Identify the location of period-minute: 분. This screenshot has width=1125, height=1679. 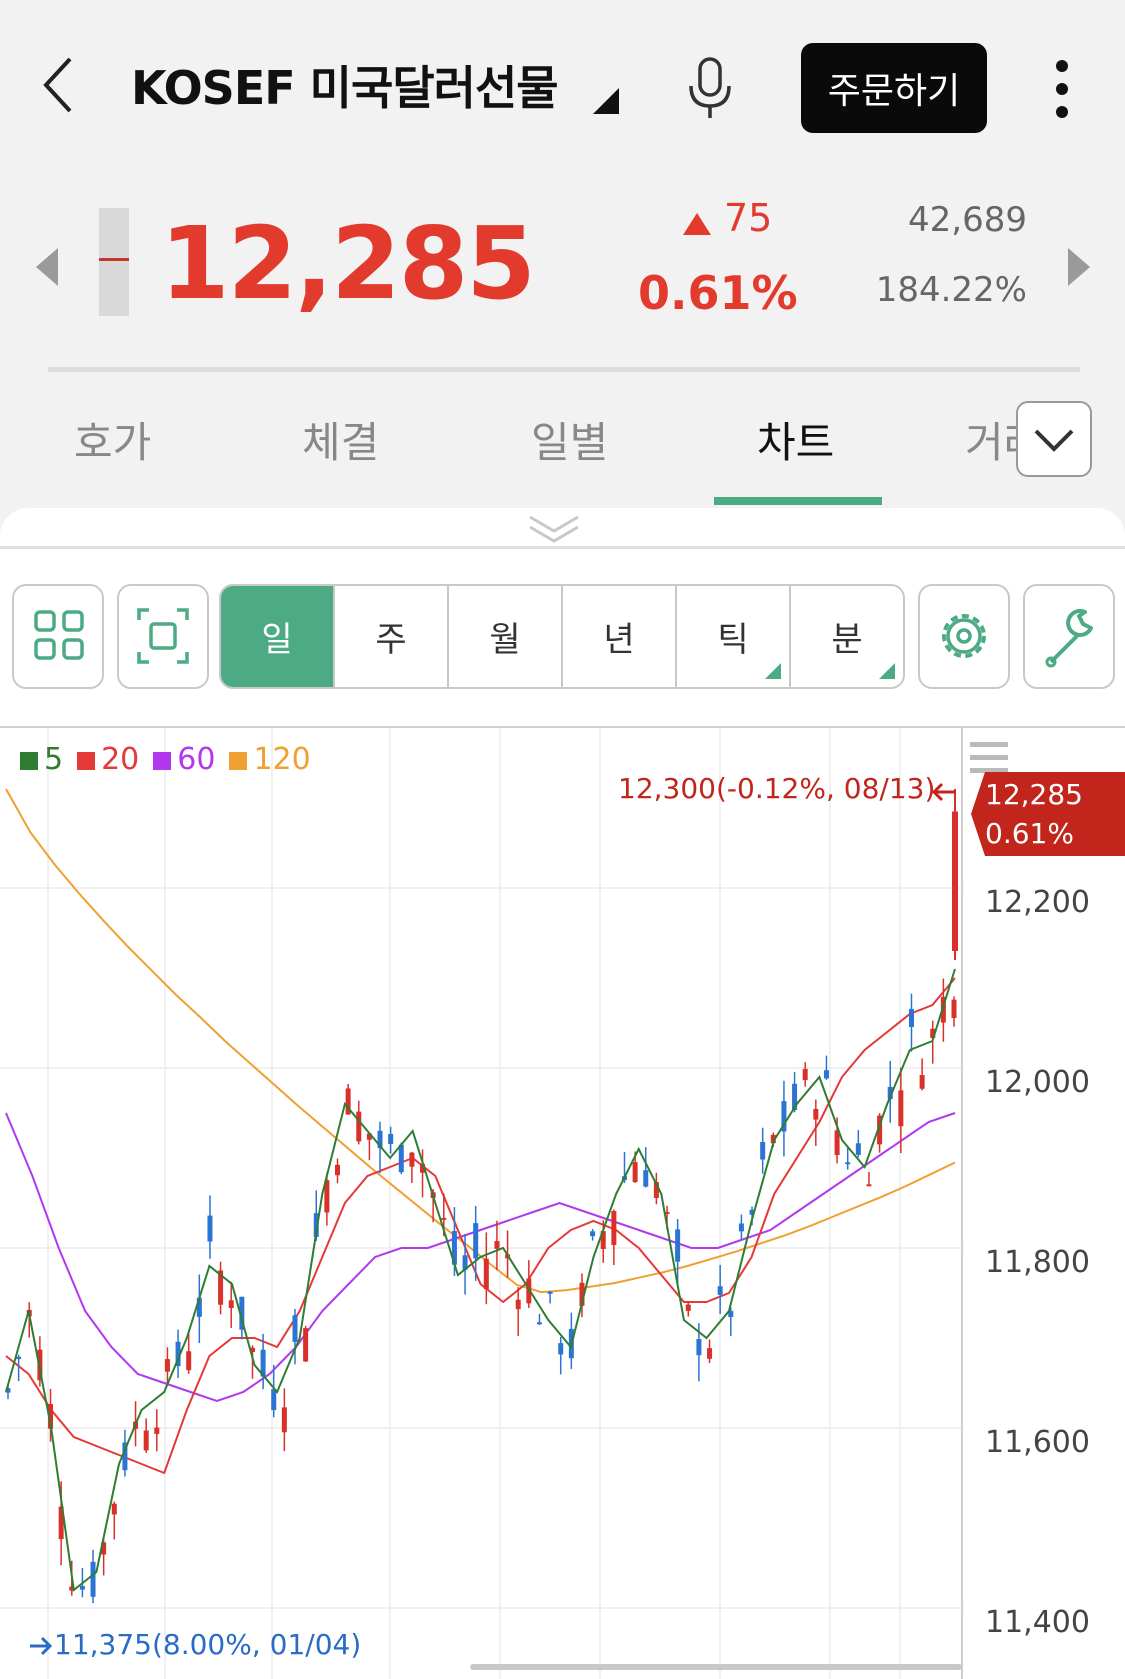
(847, 636).